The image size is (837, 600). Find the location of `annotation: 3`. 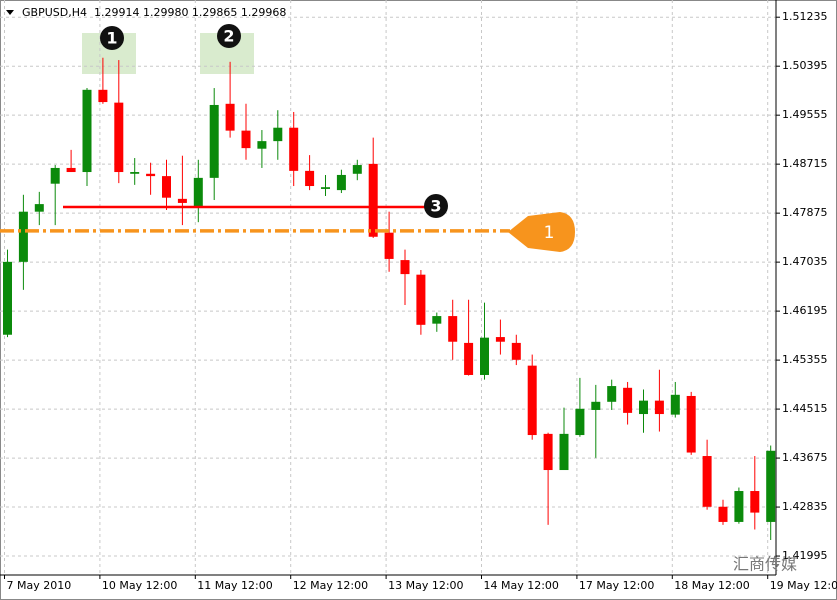

annotation: 3 is located at coordinates (435, 206).